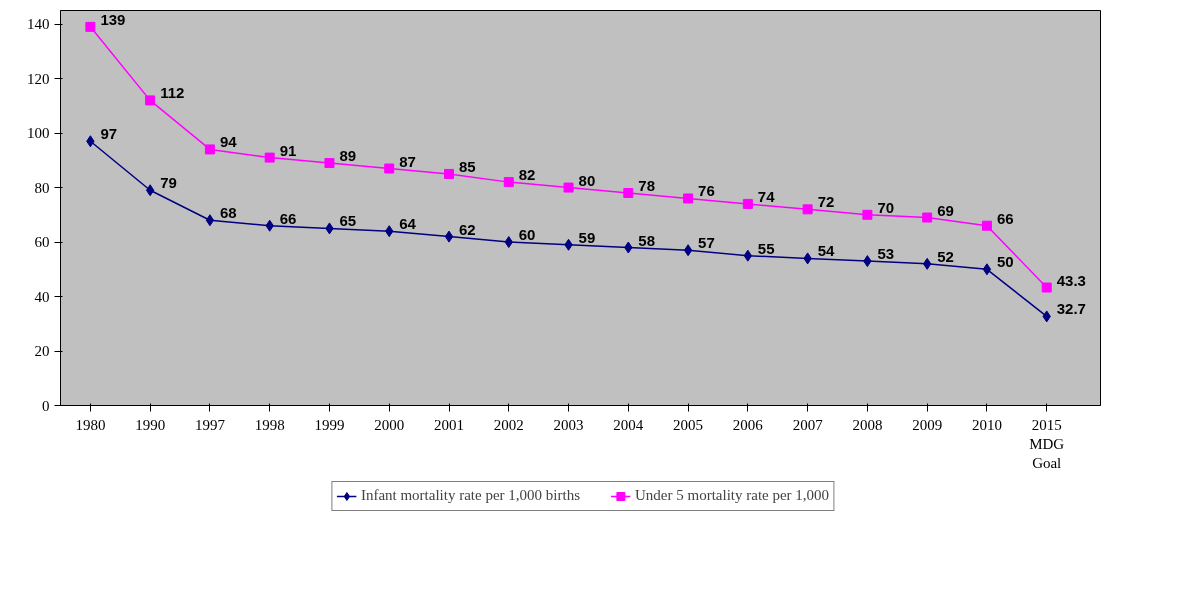  Describe the element at coordinates (407, 161) in the screenshot. I see `data-label: 87` at that location.